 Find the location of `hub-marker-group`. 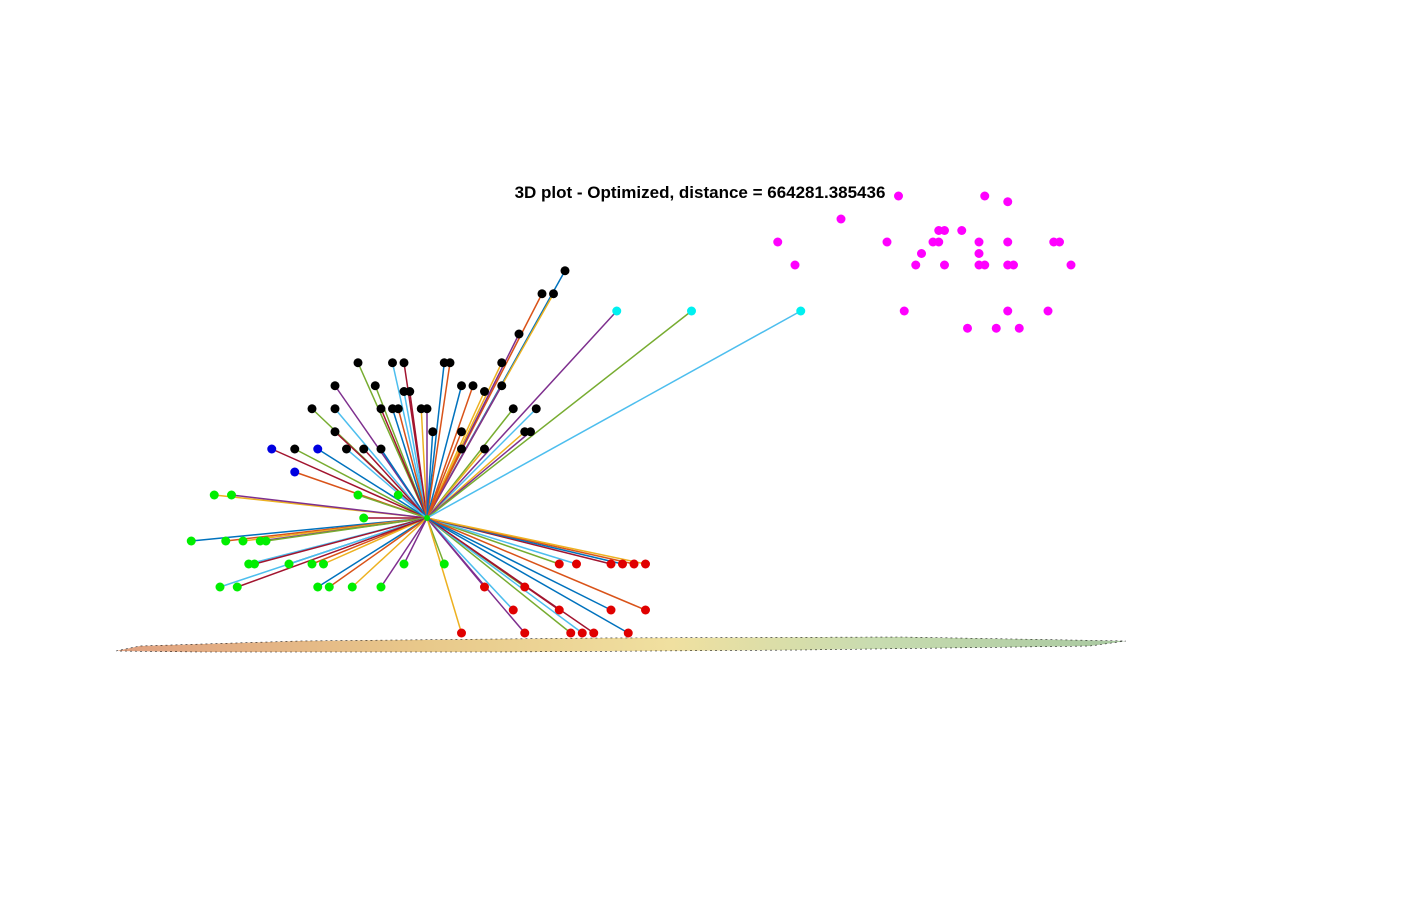

hub-marker-group is located at coordinates (427, 518).